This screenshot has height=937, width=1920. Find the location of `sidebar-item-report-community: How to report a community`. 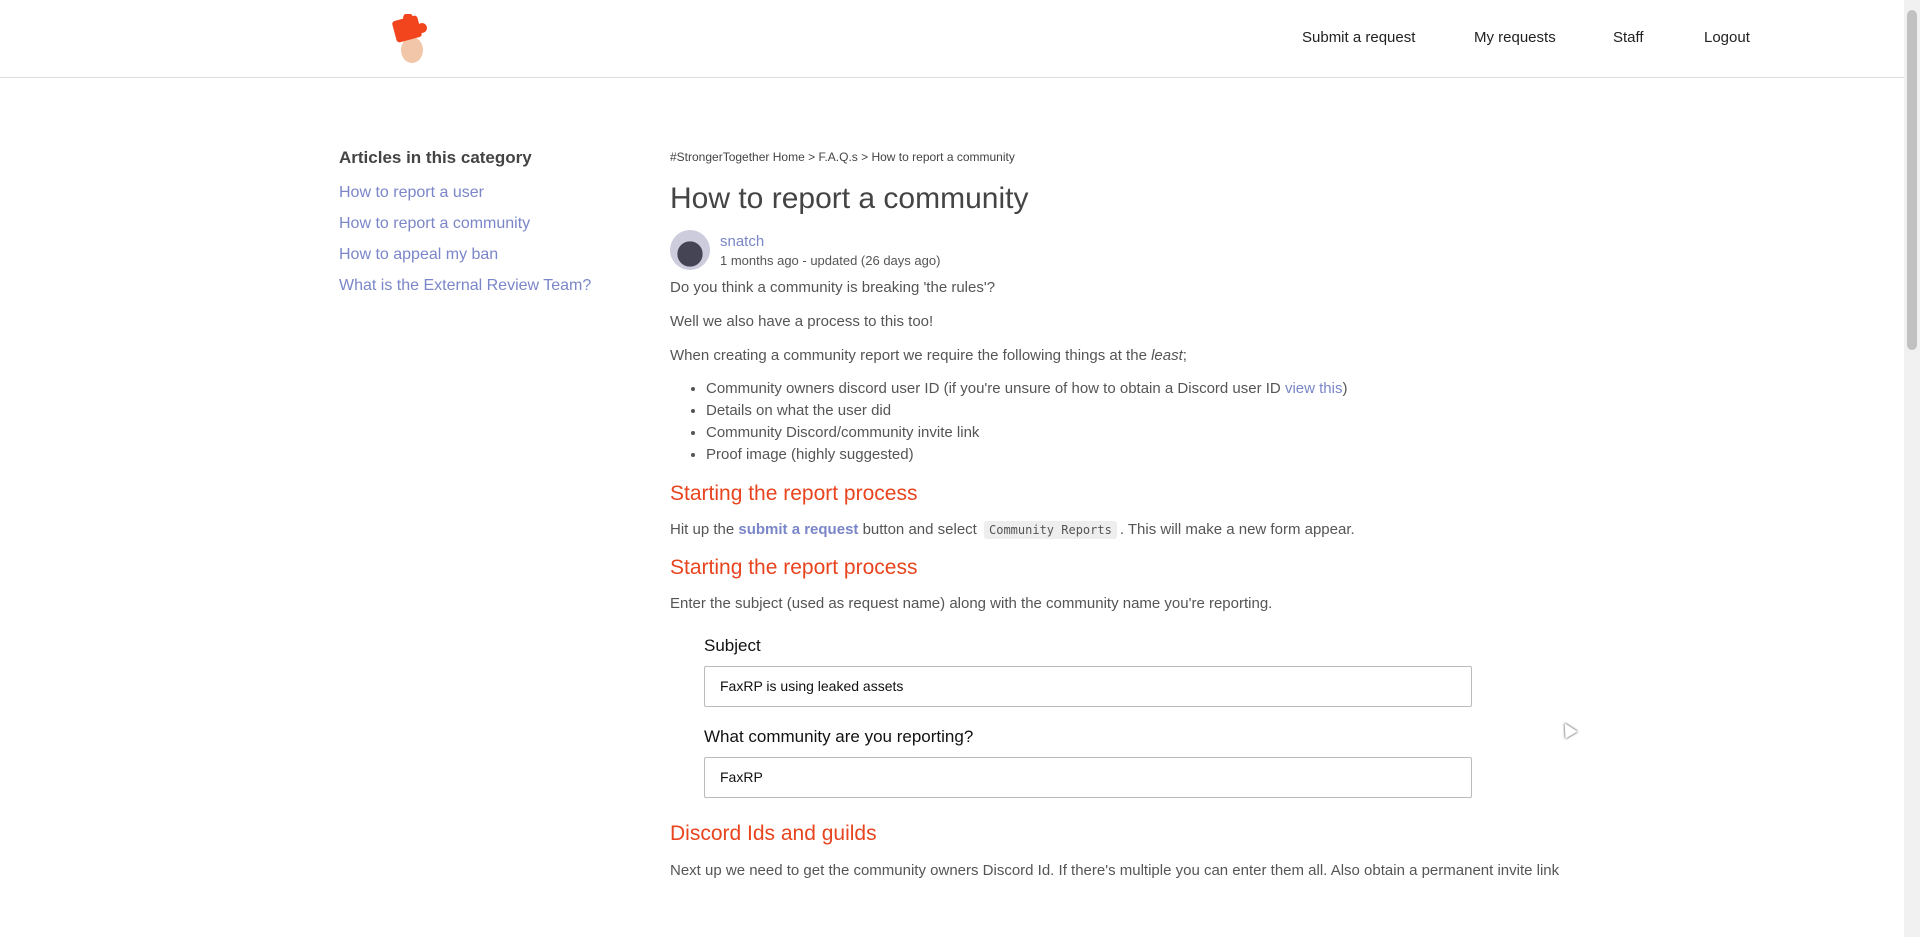

sidebar-item-report-community: How to report a community is located at coordinates (435, 223).